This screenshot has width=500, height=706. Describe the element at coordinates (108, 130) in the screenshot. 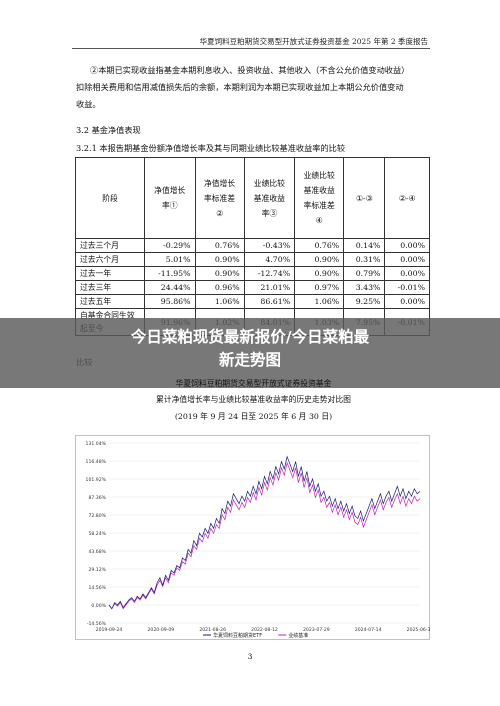

I see `section-heading-3-2: 3.2 基金净值表现` at that location.